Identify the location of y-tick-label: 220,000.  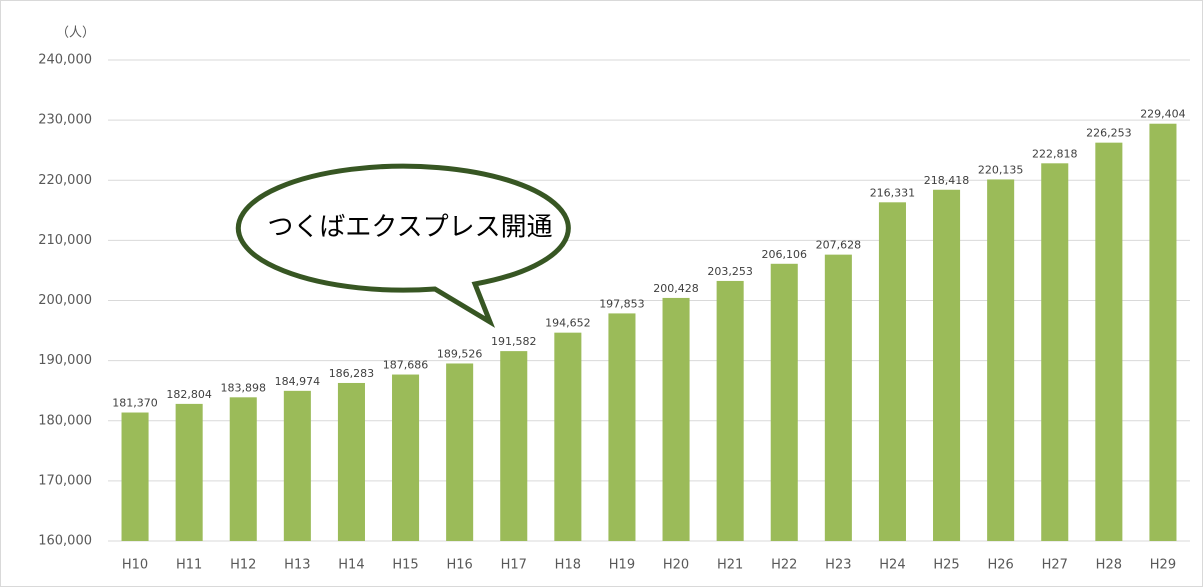
(65, 180).